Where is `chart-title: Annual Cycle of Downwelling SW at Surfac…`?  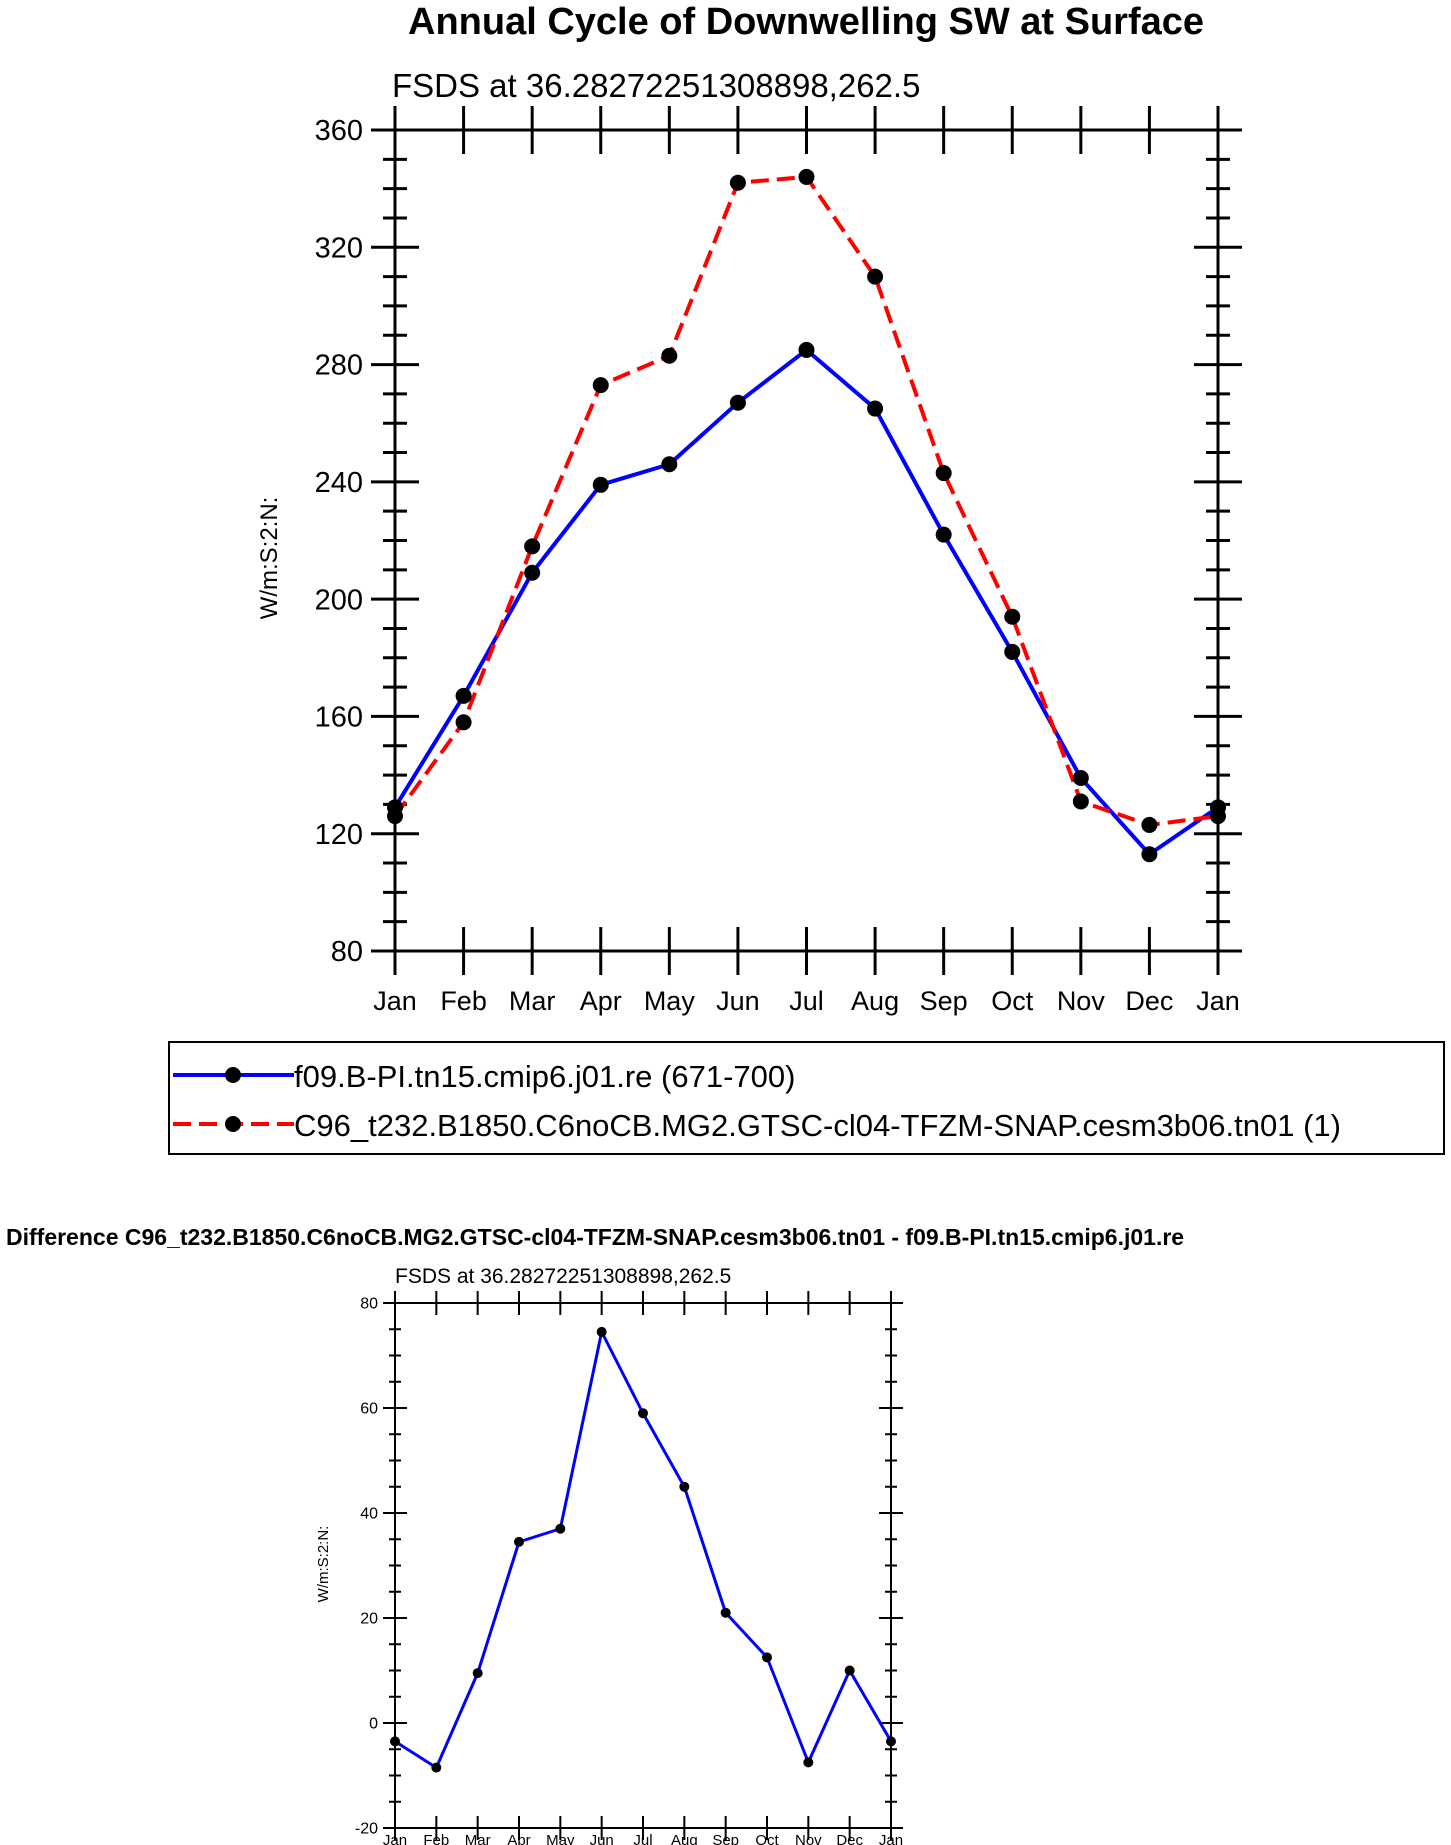 chart-title: Annual Cycle of Downwelling SW at Surfac… is located at coordinates (806, 22).